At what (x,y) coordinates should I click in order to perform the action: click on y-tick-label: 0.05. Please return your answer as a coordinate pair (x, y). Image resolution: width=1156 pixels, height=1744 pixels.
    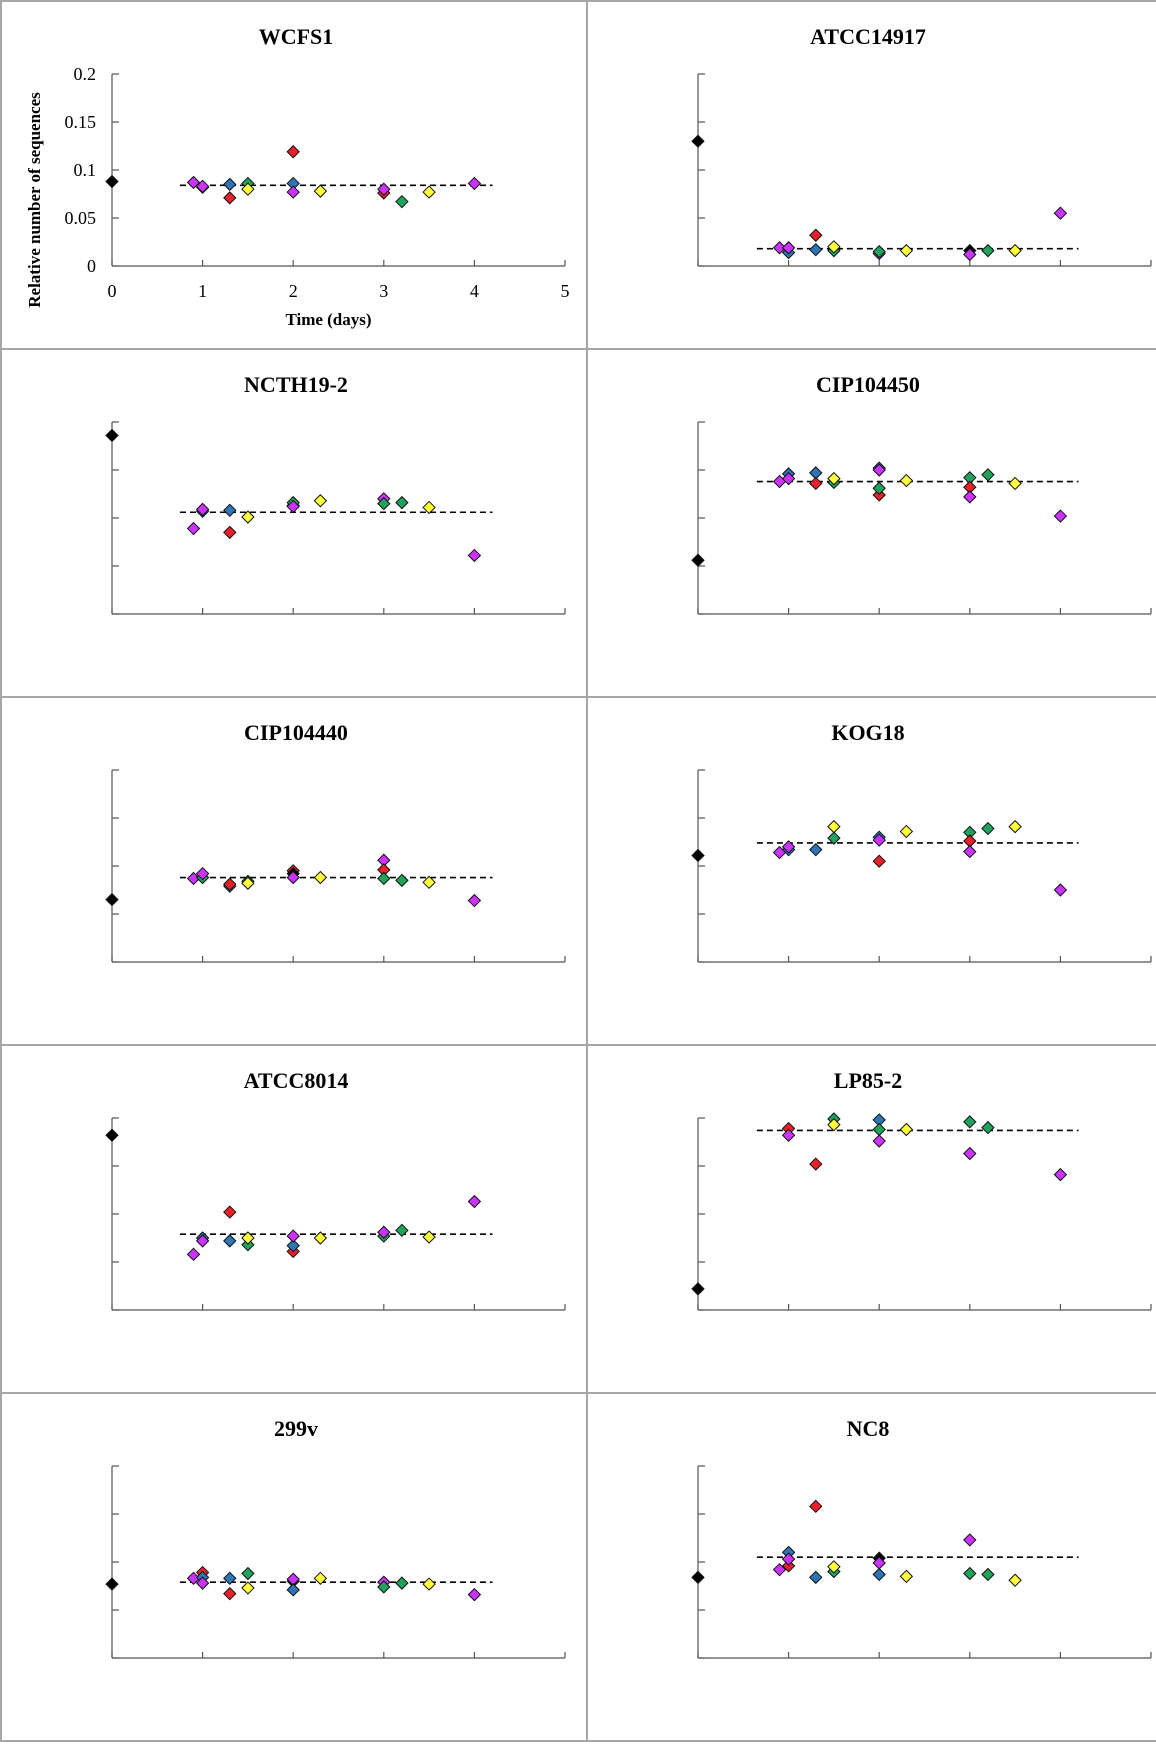
    Looking at the image, I should click on (81, 218).